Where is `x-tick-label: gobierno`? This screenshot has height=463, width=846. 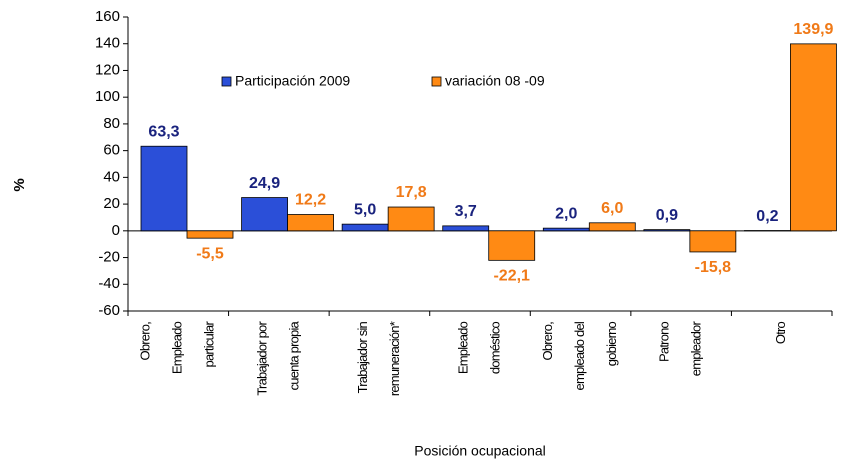
x-tick-label: gobierno is located at coordinates (611, 343).